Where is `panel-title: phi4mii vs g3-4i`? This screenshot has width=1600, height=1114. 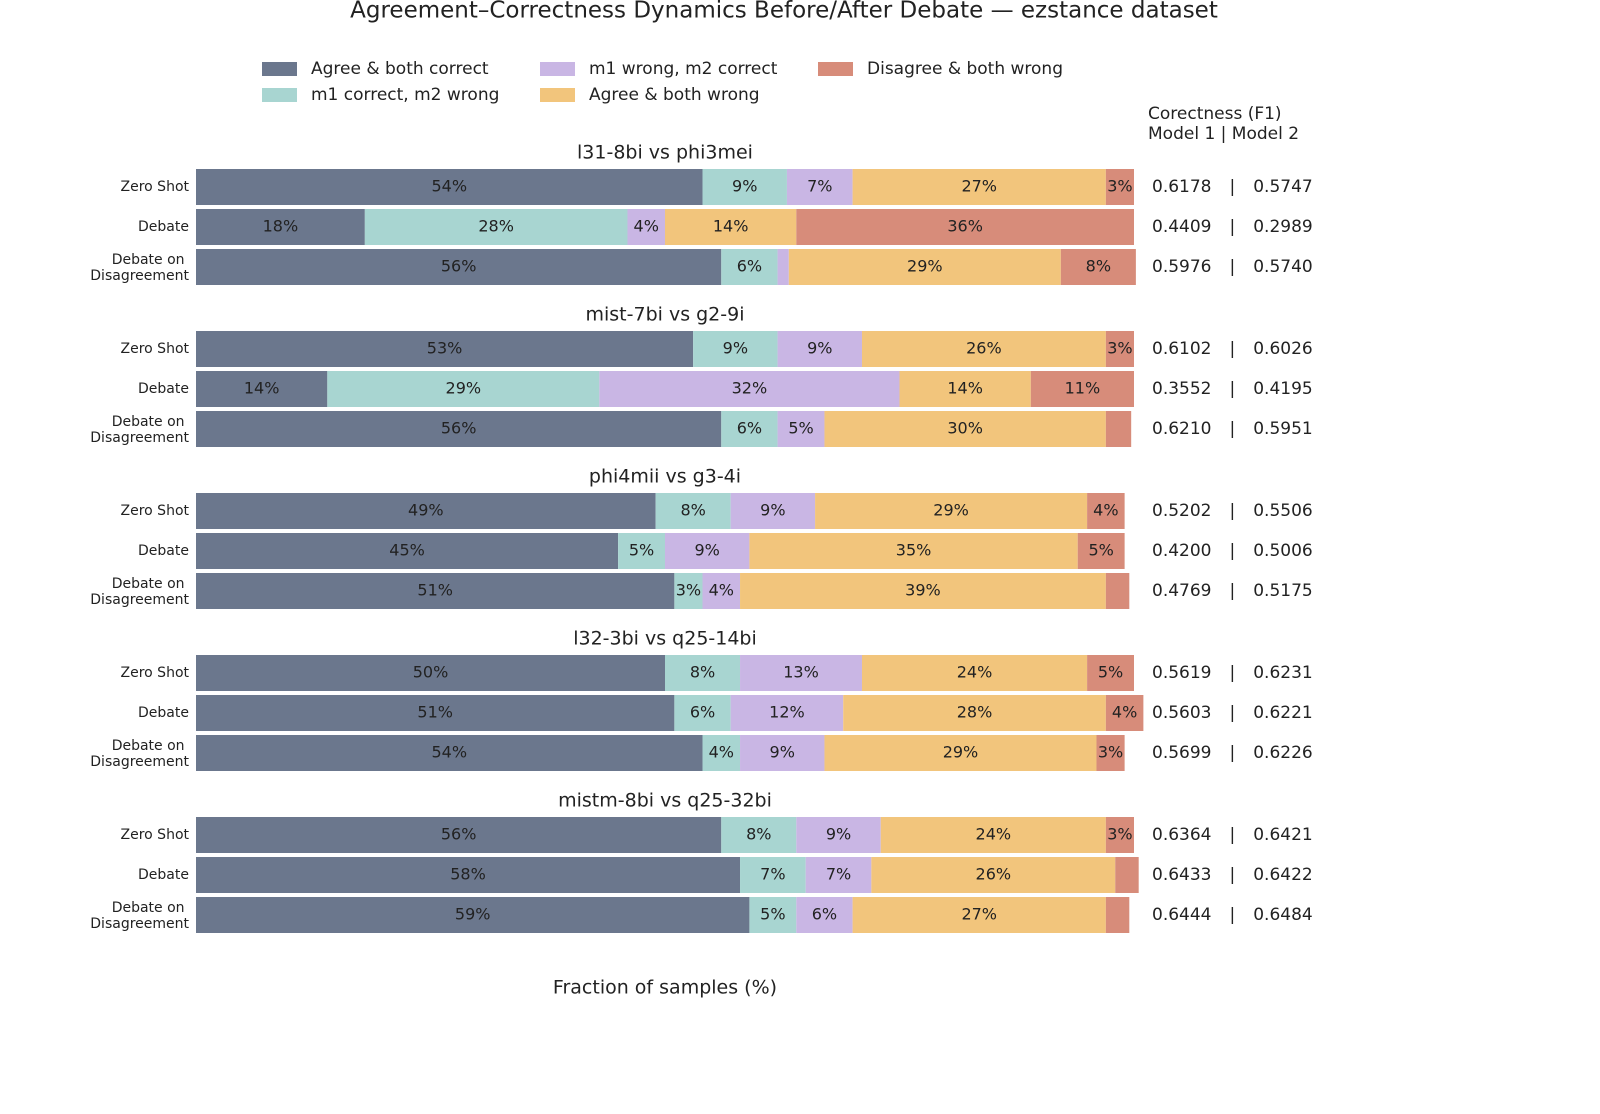
panel-title: phi4mii vs g3-4i is located at coordinates (665, 477).